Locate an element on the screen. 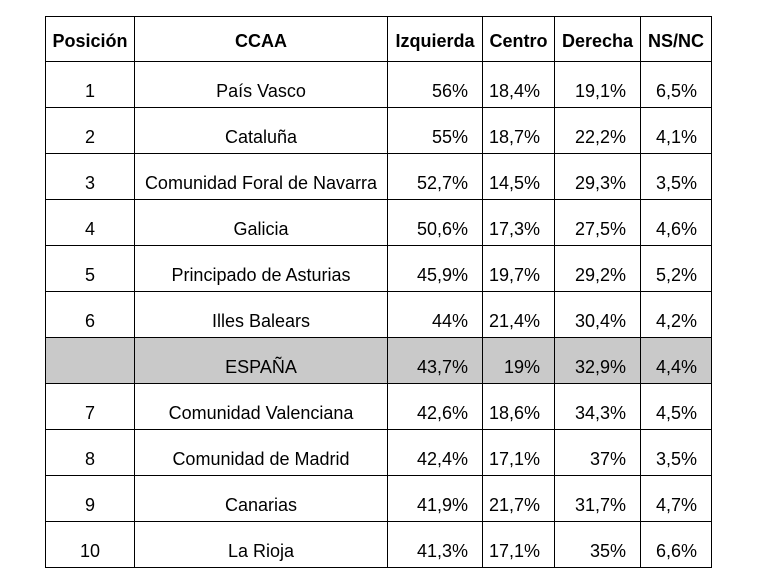  cell-nsnc: 6,5% is located at coordinates (676, 84).